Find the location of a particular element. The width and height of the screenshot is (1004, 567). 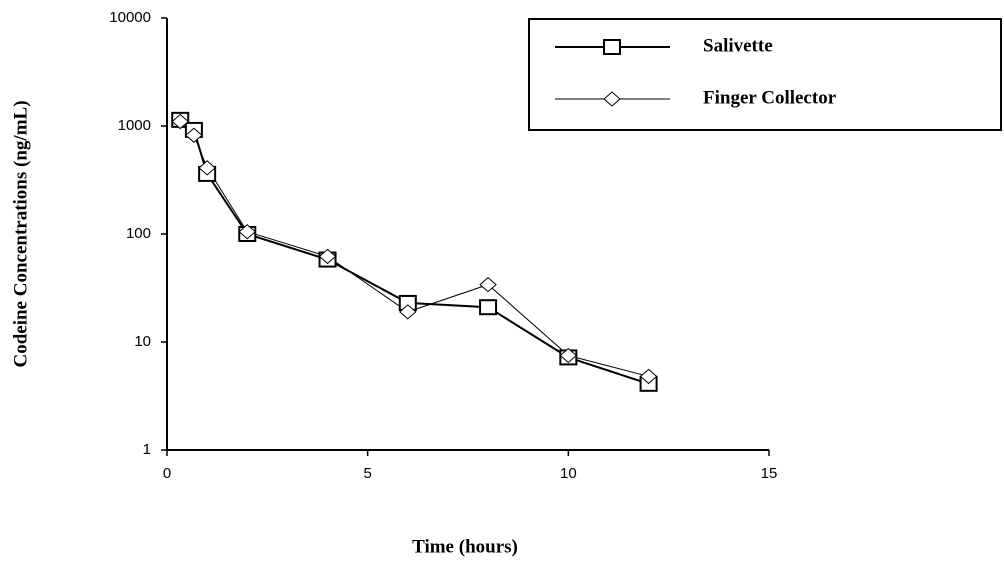

y-tick-label: 10 is located at coordinates (142, 341).